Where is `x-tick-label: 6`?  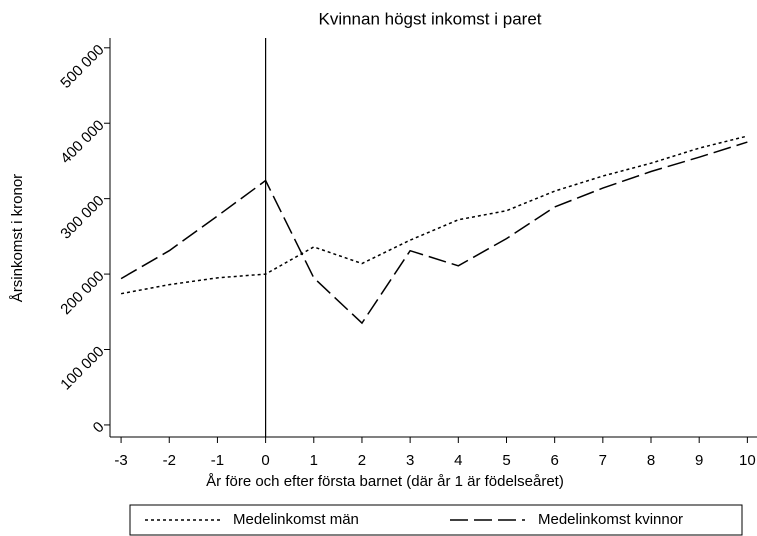 x-tick-label: 6 is located at coordinates (554, 460).